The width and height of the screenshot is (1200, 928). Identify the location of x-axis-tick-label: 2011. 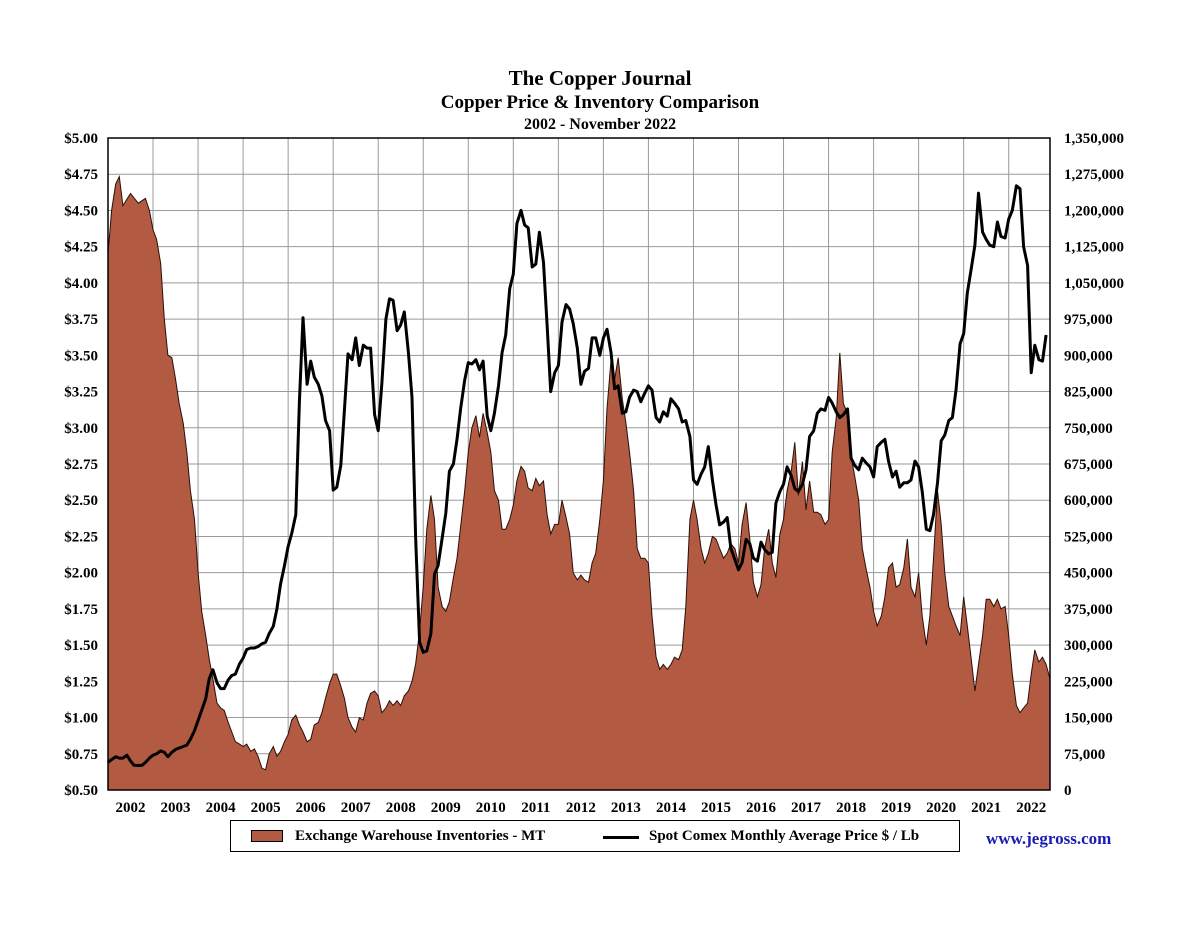
(535, 808).